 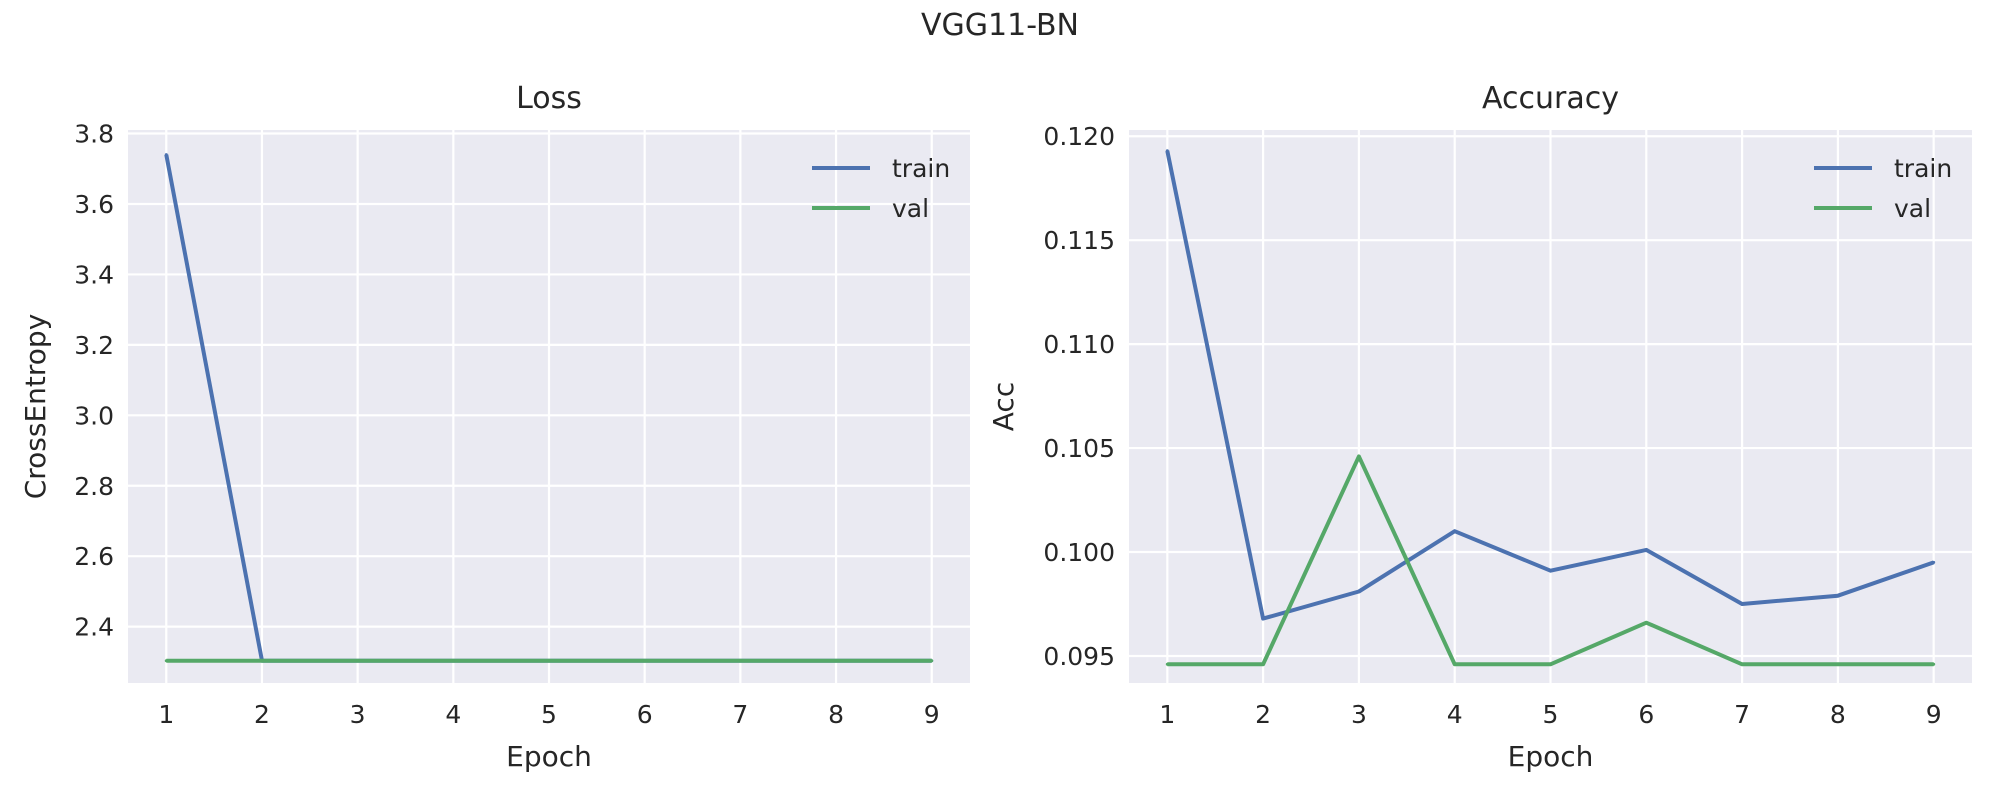 What do you see at coordinates (94, 486) in the screenshot?
I see `y-tick-label: 2.8` at bounding box center [94, 486].